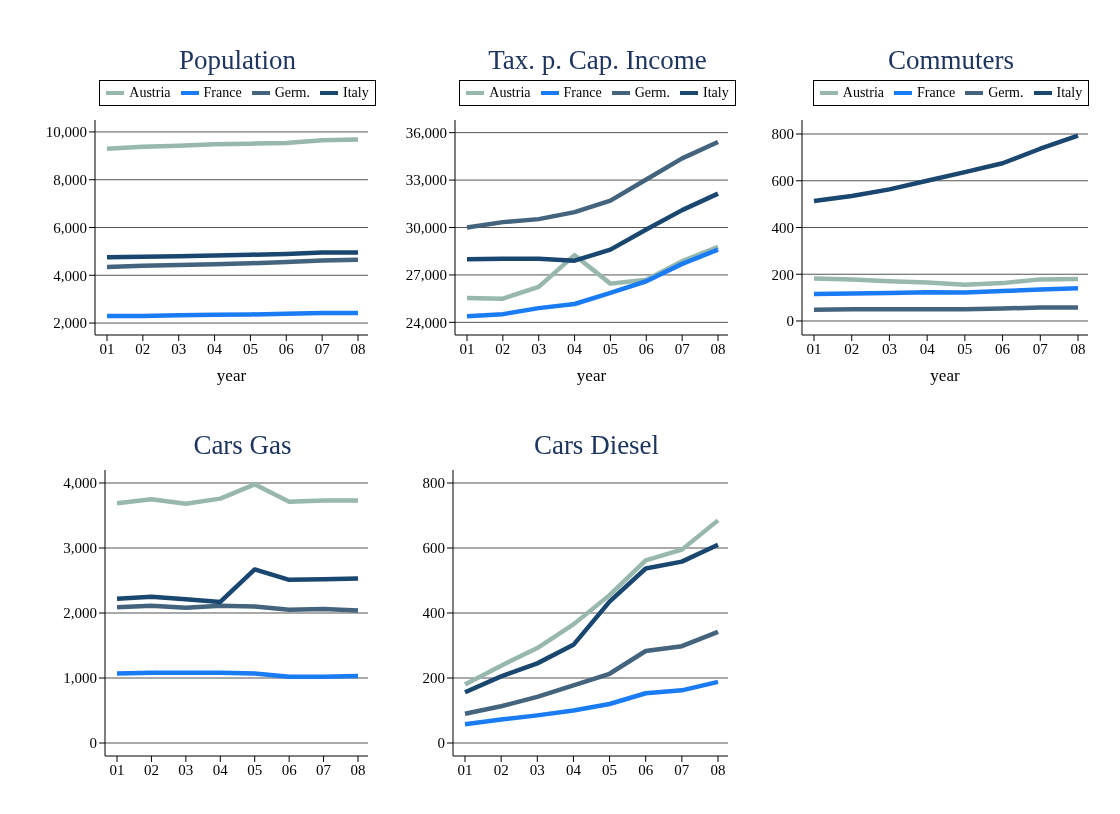 Image resolution: width=1120 pixels, height=814 pixels. What do you see at coordinates (951, 60) in the screenshot?
I see `chart-title: Commuters` at bounding box center [951, 60].